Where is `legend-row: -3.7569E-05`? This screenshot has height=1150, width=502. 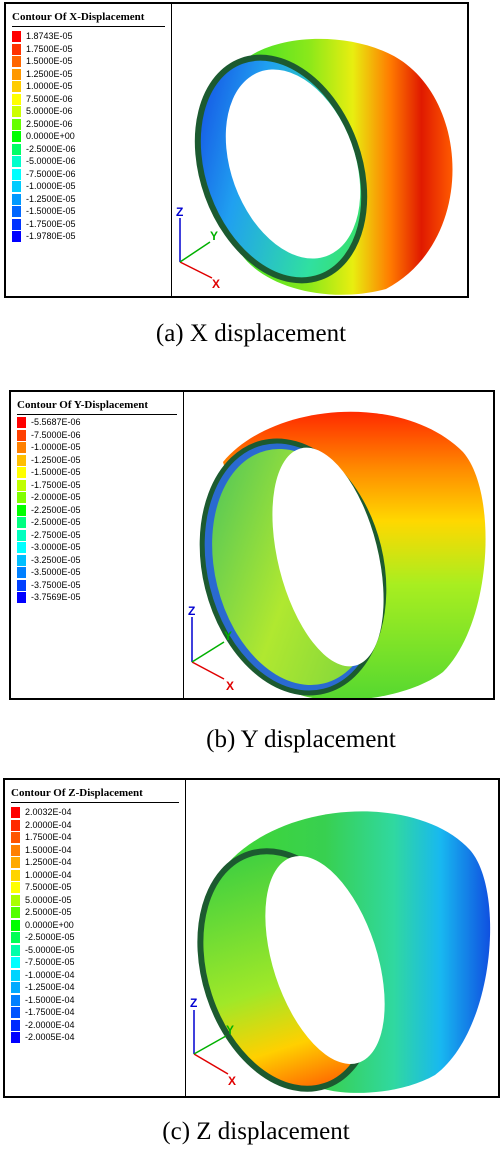
legend-row: -3.7569E-05 is located at coordinates (49, 597).